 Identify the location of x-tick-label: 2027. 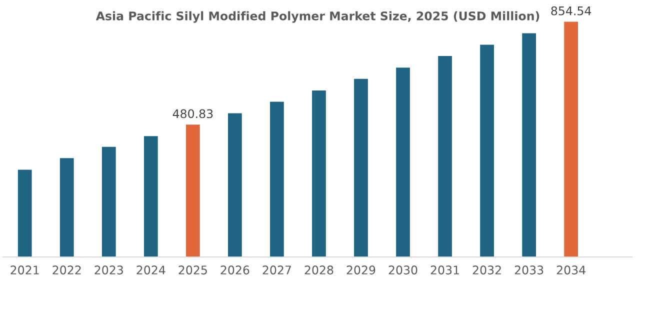
(276, 270).